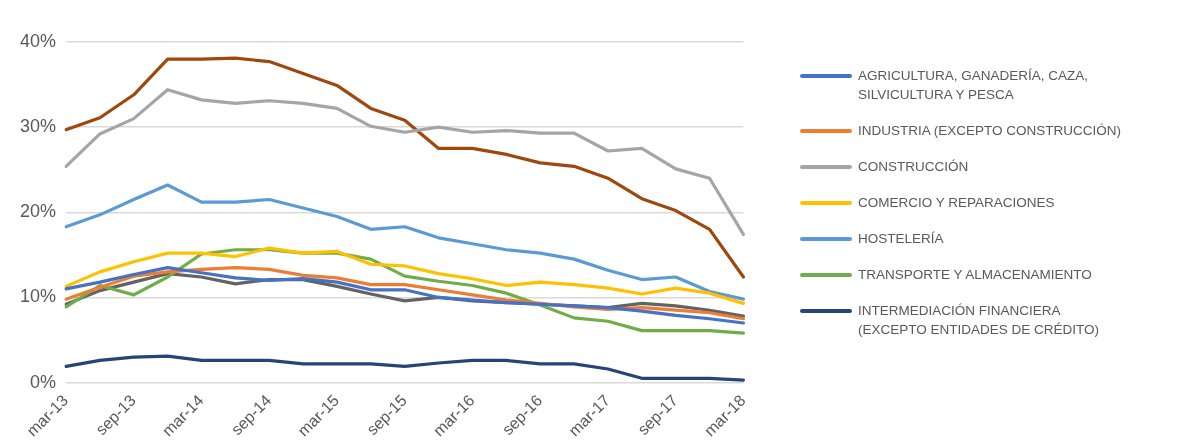 The height and width of the screenshot is (448, 1203). Describe the element at coordinates (913, 167) in the screenshot. I see `legend-label: CONSTRUCCIÓN` at that location.